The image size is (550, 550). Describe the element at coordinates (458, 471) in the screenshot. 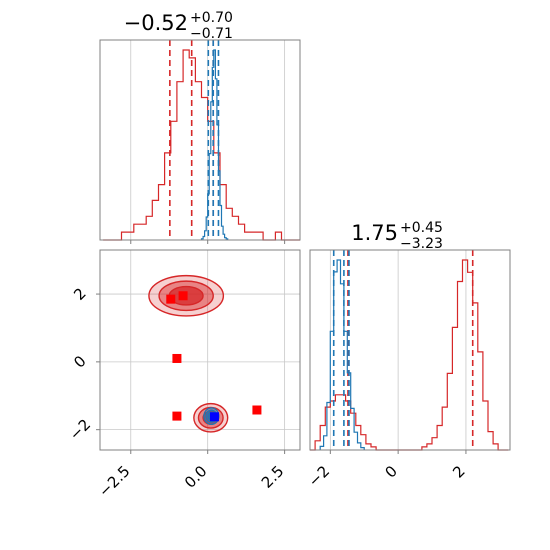

I see `x-tick-label: 2` at that location.